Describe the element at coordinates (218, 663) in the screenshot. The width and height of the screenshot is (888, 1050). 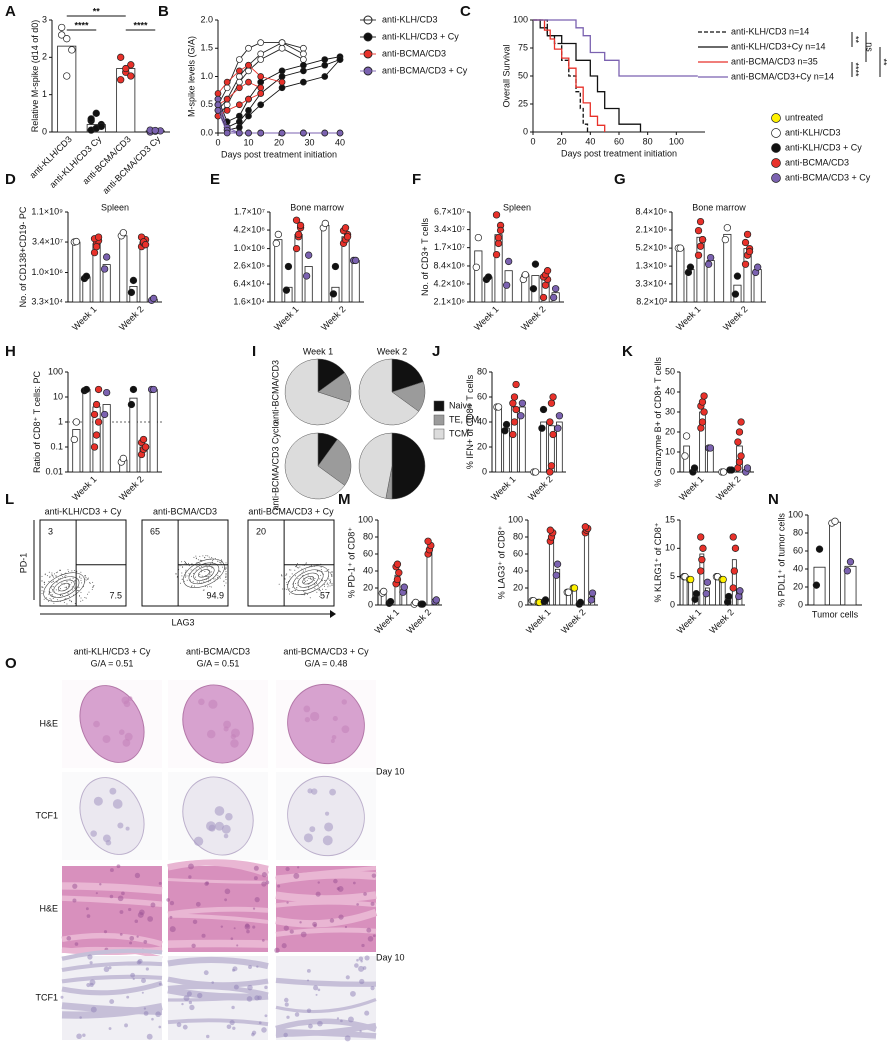
I see `column-subtitle: G/A = 0.51` at that location.